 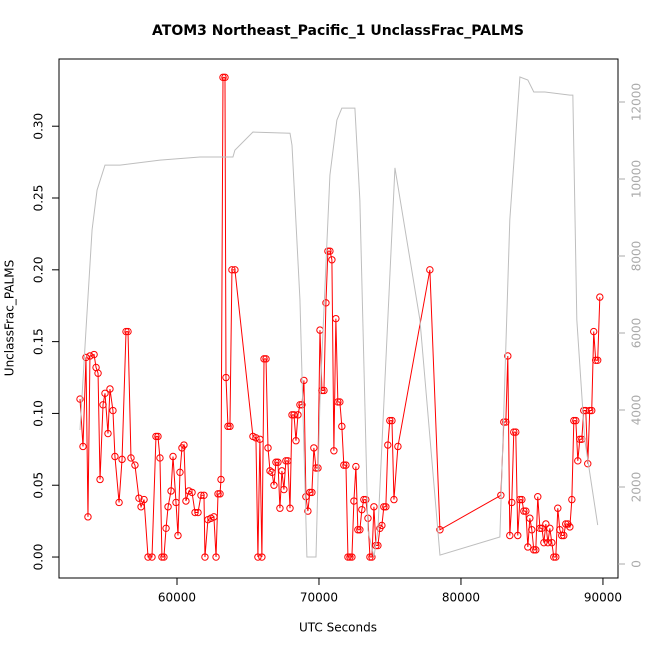 I want to click on y2-tick-label: 2000, so click(x=637, y=487).